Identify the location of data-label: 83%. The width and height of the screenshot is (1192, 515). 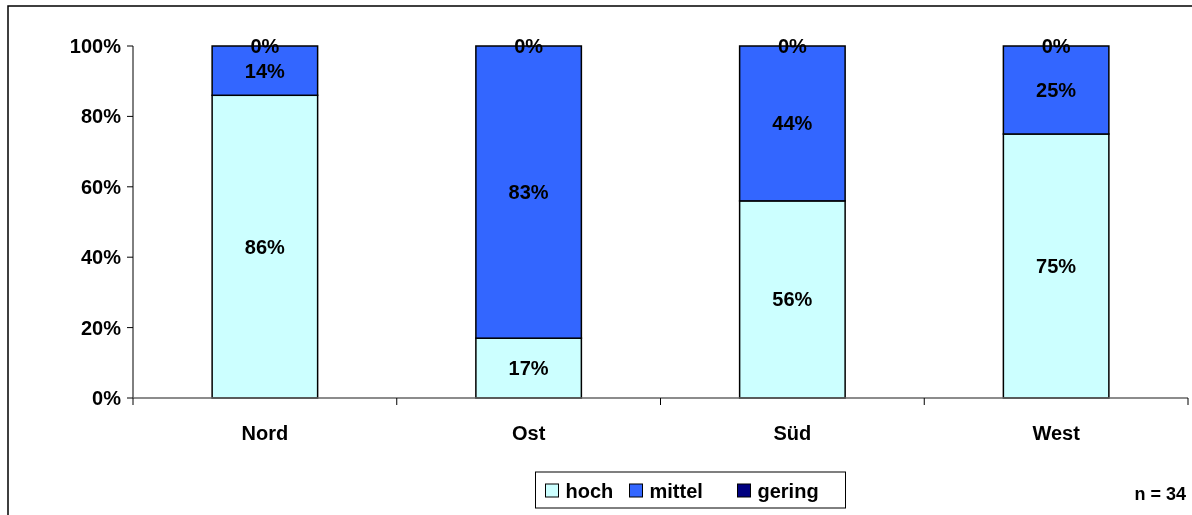
(528, 192).